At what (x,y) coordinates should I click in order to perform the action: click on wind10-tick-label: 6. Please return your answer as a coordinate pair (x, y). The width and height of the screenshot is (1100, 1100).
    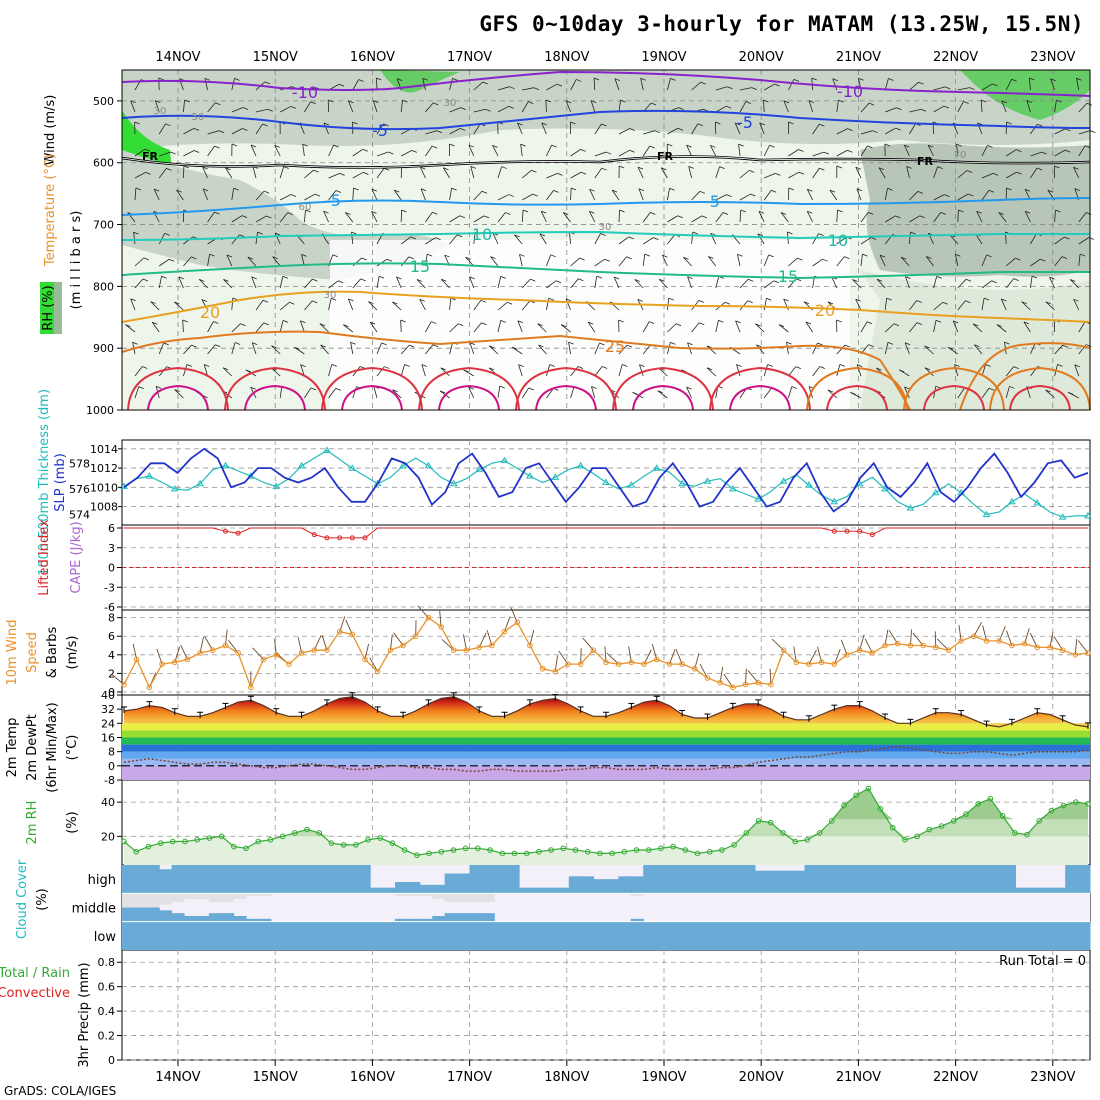
    Looking at the image, I should click on (111, 636).